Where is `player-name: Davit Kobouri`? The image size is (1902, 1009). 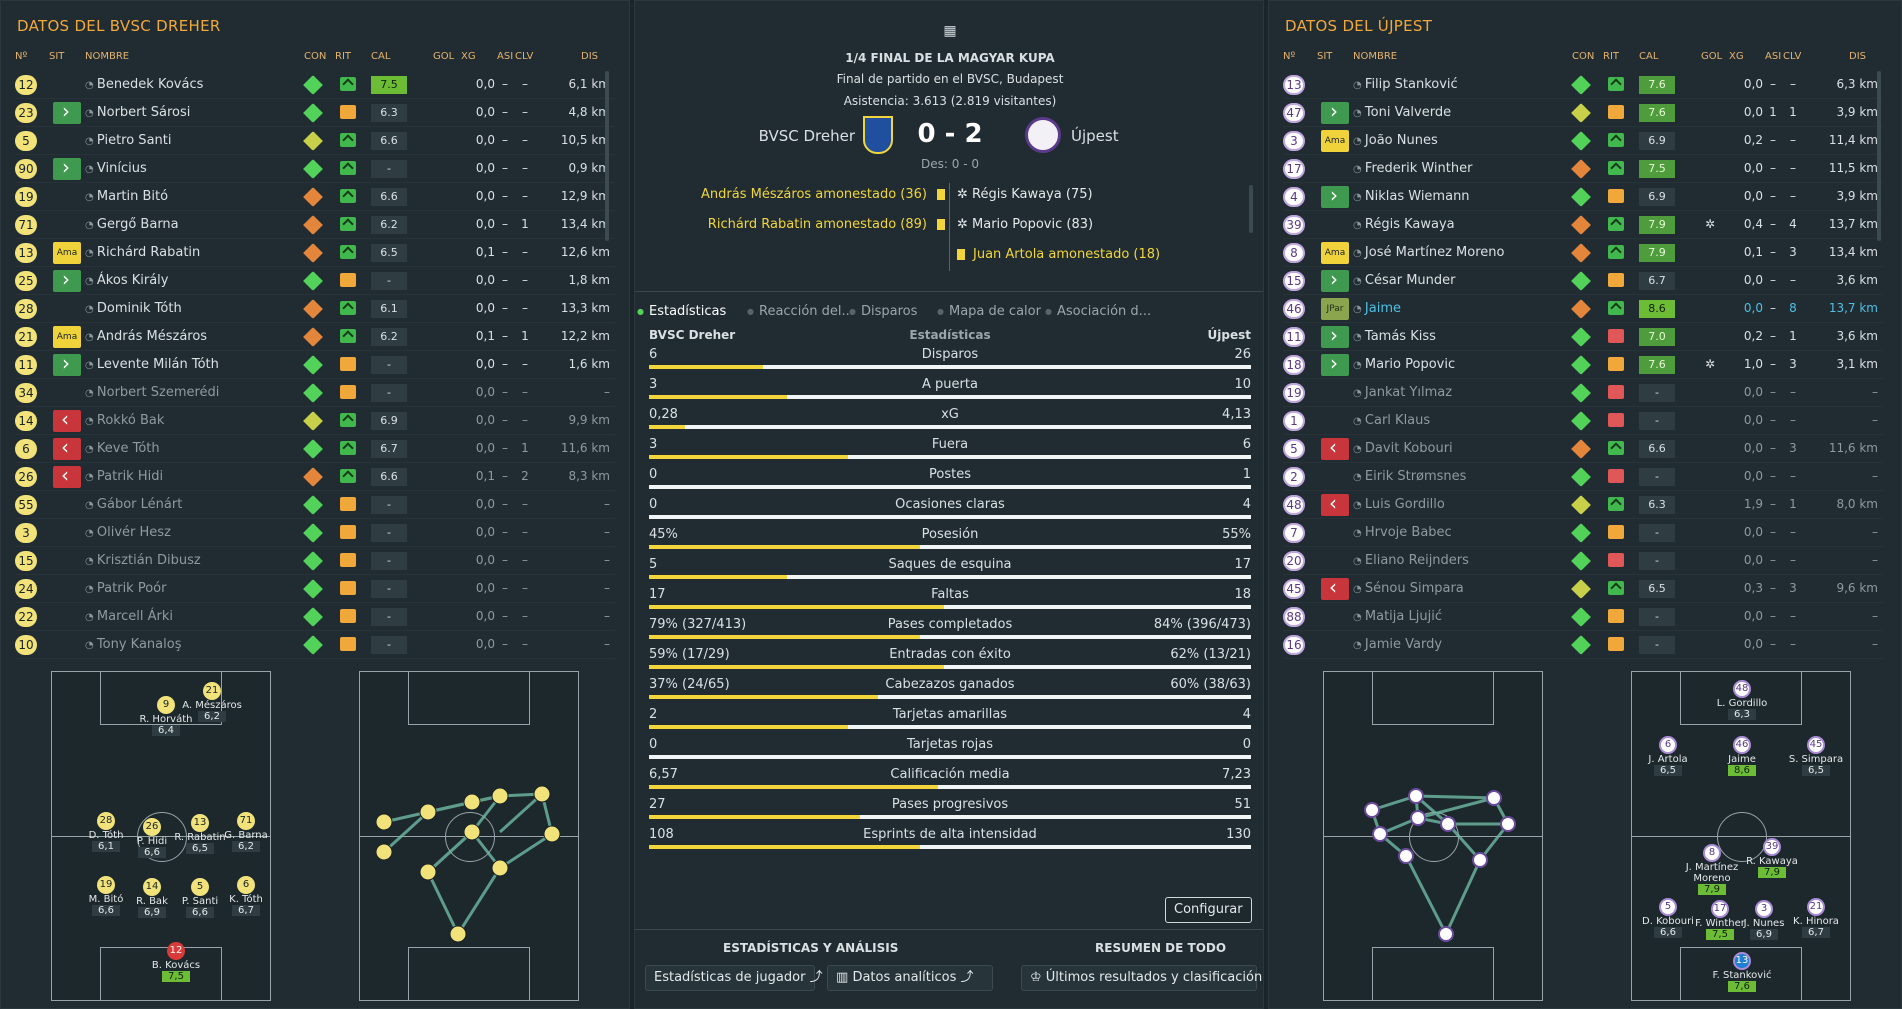
player-name: Davit Kobouri is located at coordinates (1463, 448).